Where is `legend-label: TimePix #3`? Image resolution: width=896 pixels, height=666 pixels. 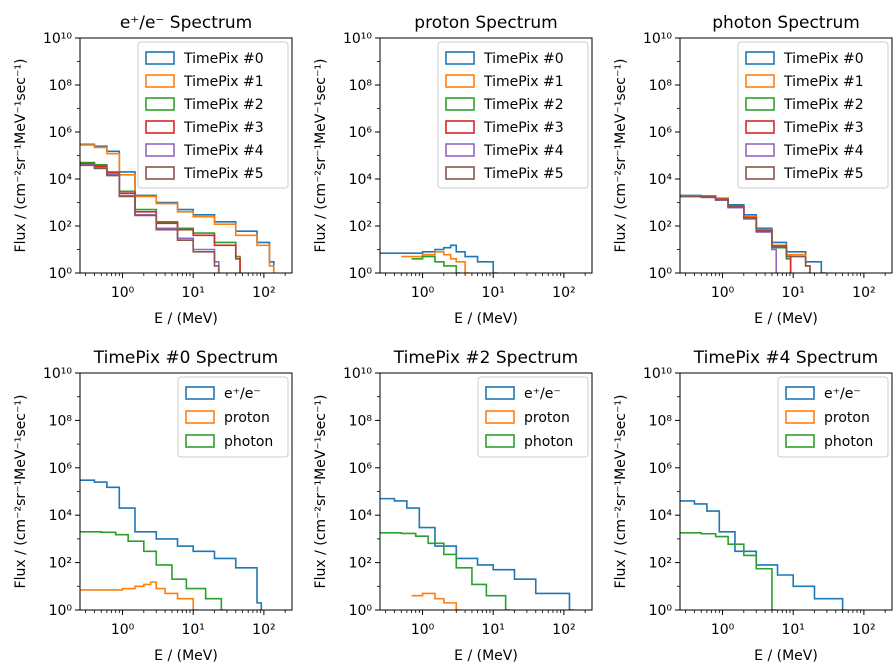 legend-label: TimePix #3 is located at coordinates (523, 128).